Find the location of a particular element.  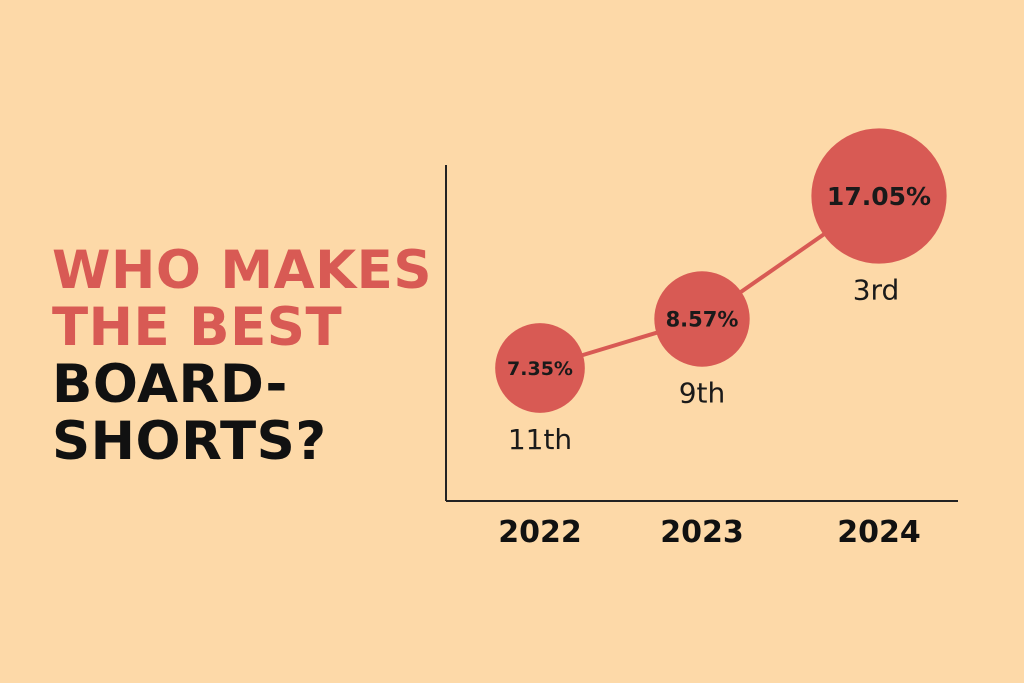

data-point-2023 is located at coordinates (702, 319).